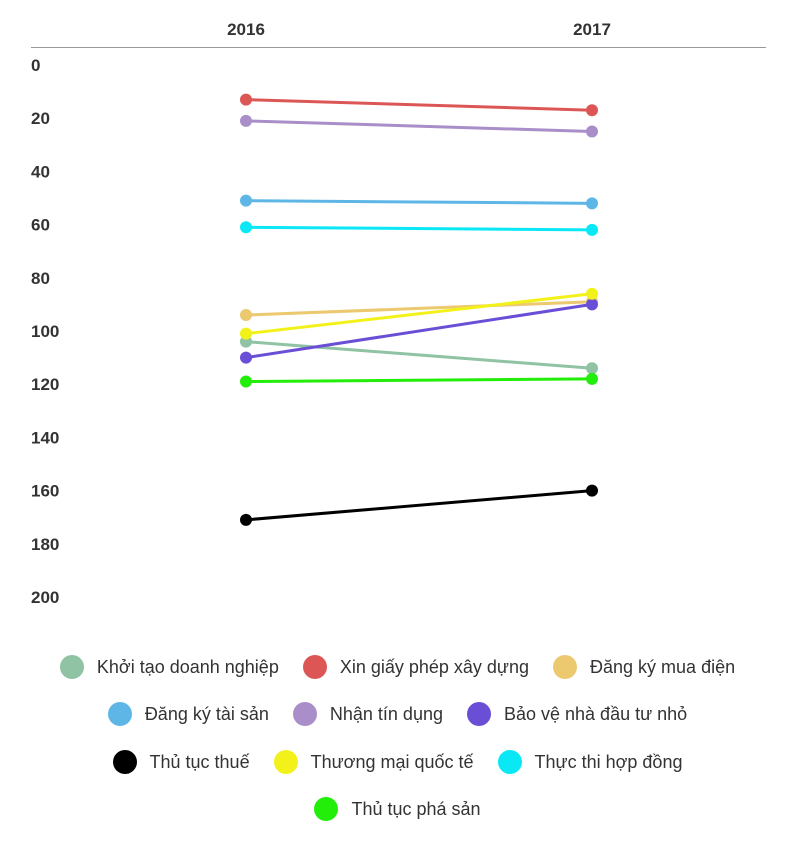 Image resolution: width=795 pixels, height=841 pixels. What do you see at coordinates (246, 381) in the screenshot?
I see `data-point-9-2016` at bounding box center [246, 381].